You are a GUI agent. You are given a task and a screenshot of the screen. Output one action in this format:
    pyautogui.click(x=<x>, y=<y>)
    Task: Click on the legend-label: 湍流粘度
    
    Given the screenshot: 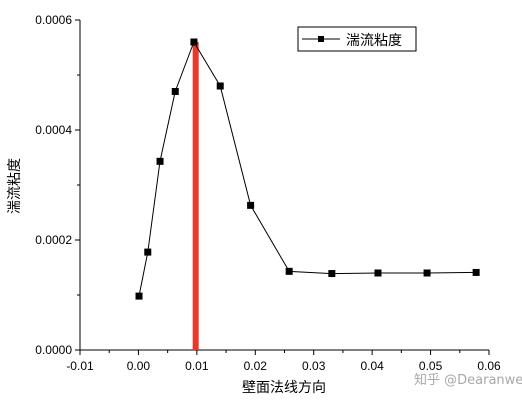 What is the action you would take?
    pyautogui.click(x=374, y=41)
    